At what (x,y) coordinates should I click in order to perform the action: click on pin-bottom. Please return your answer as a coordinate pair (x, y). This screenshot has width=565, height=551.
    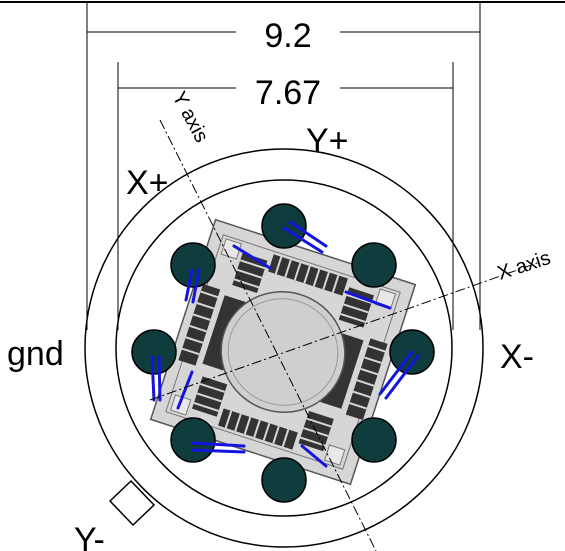
    Looking at the image, I should click on (284, 480).